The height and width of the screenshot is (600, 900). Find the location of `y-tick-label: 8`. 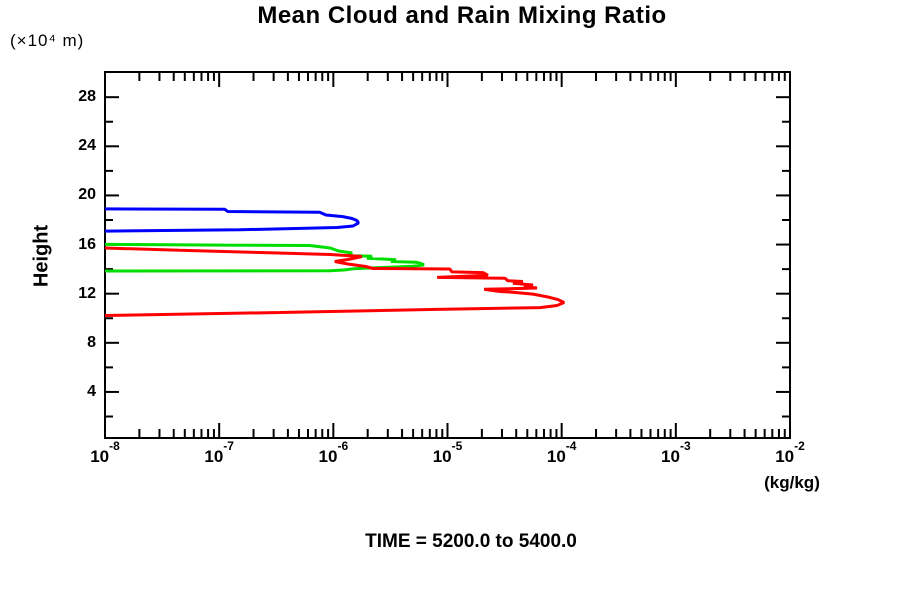

y-tick-label: 8 is located at coordinates (91, 342).